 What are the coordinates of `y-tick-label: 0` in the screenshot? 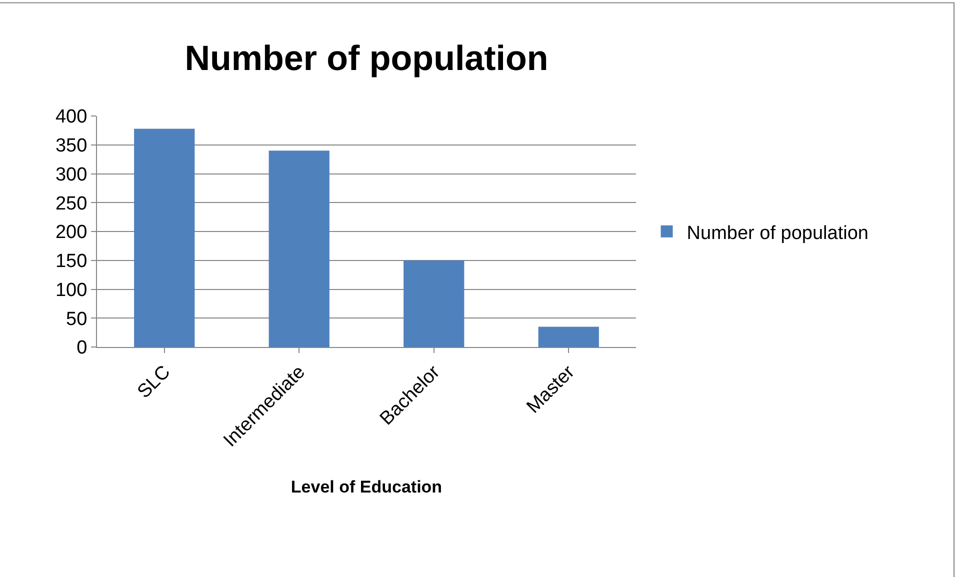 It's located at (82, 348).